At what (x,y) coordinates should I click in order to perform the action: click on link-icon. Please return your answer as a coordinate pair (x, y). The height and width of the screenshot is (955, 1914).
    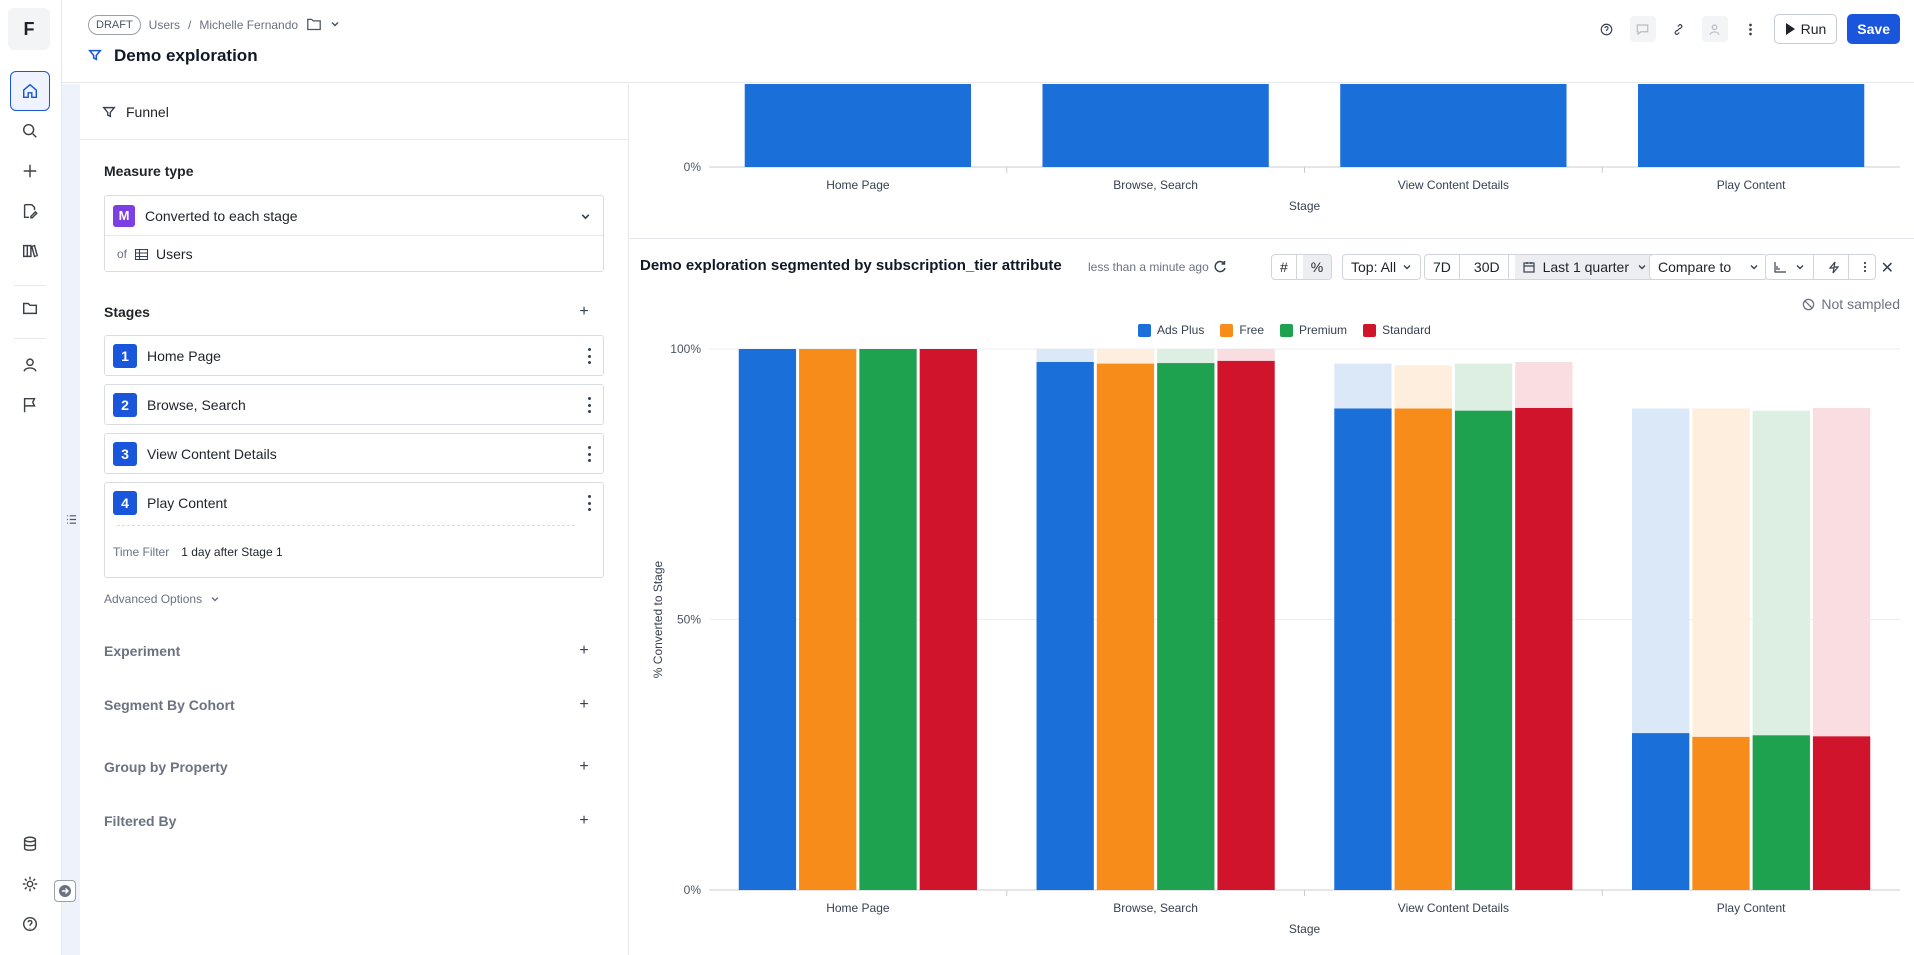
    Looking at the image, I should click on (1679, 29).